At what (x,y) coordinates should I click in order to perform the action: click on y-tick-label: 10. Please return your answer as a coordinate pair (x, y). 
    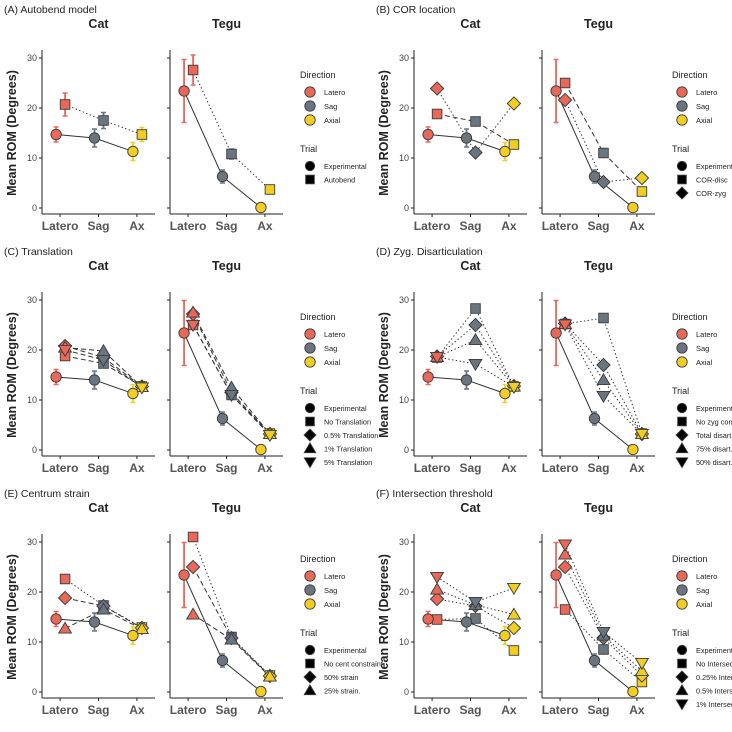
    Looking at the image, I should click on (404, 642).